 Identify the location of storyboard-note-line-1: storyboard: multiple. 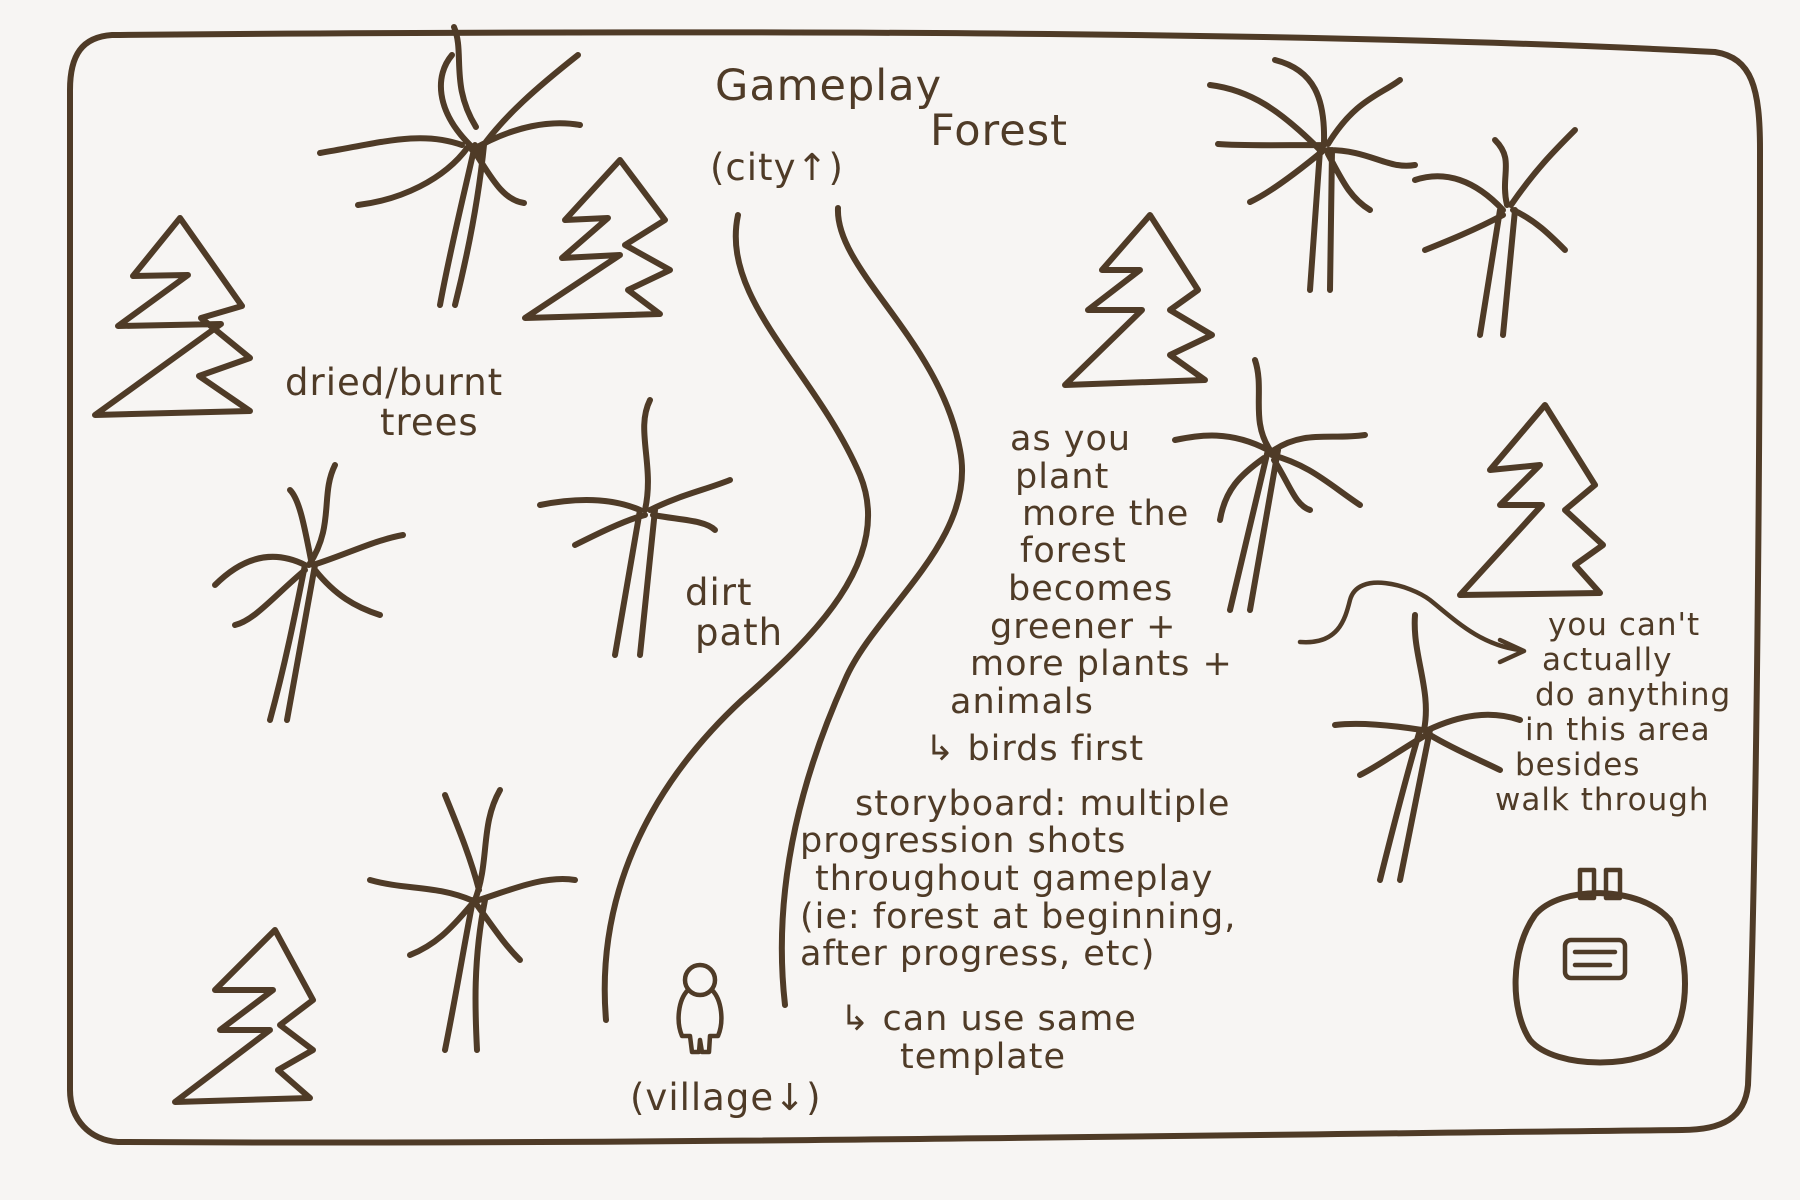
(1042, 804).